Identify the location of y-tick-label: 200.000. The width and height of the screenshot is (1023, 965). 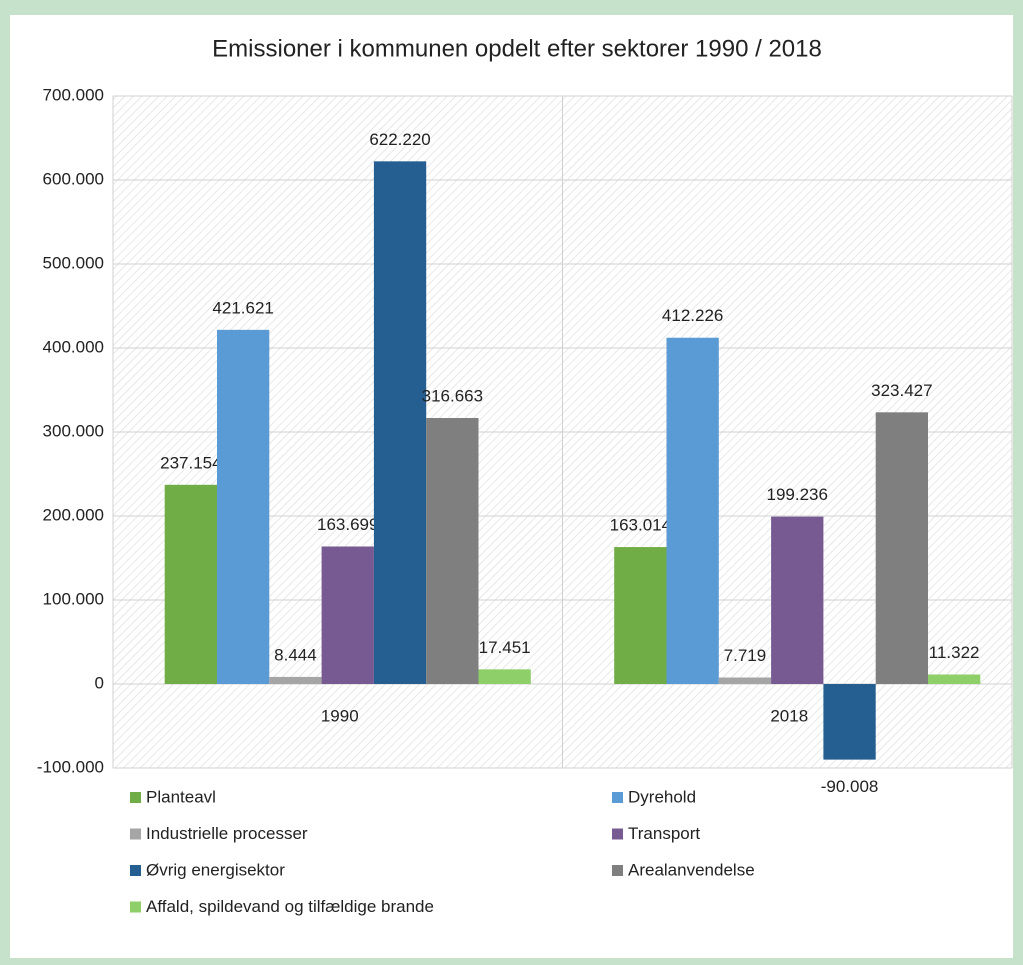
(73, 514).